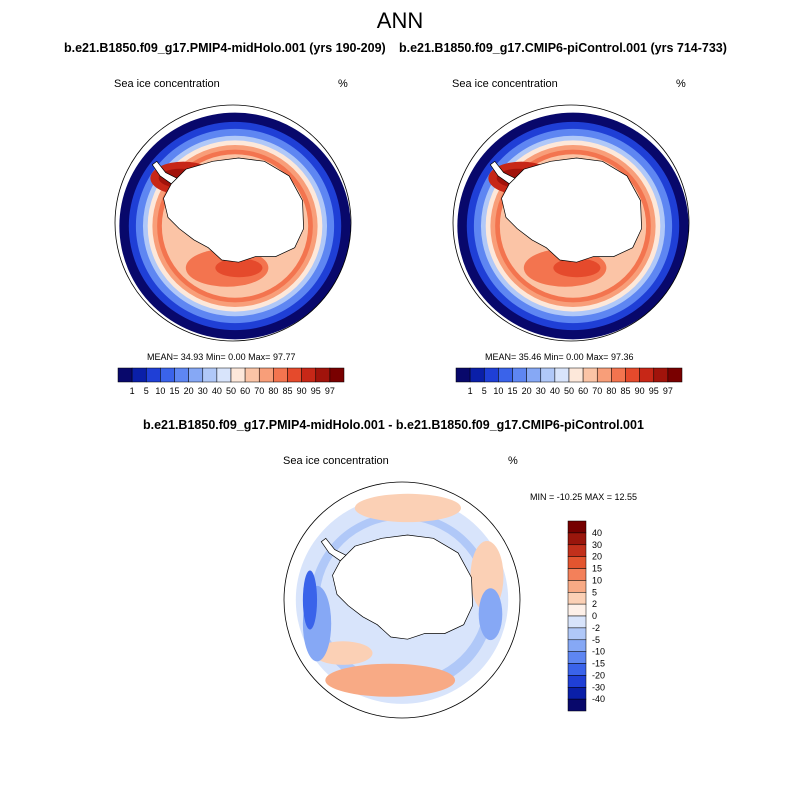 The height and width of the screenshot is (800, 800). Describe the element at coordinates (596, 628) in the screenshot. I see `diff-colorbar-tick-8: -2` at that location.